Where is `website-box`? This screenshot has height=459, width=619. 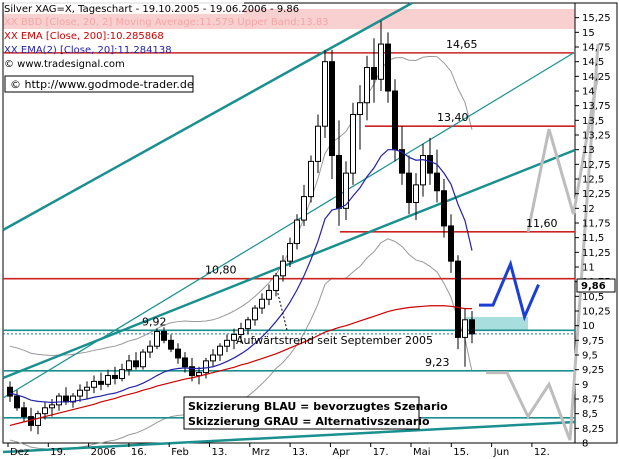
website-box is located at coordinates (99, 84).